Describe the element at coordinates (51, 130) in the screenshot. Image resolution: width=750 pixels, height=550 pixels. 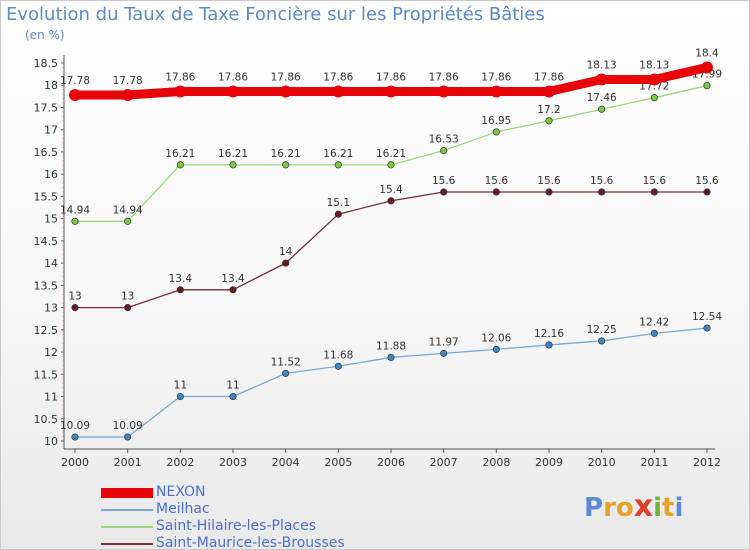
I see `y-tick-label: 17` at that location.